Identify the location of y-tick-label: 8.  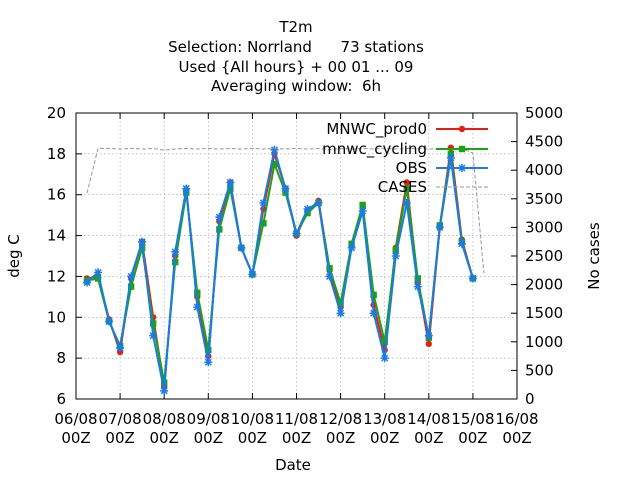
(61, 358).